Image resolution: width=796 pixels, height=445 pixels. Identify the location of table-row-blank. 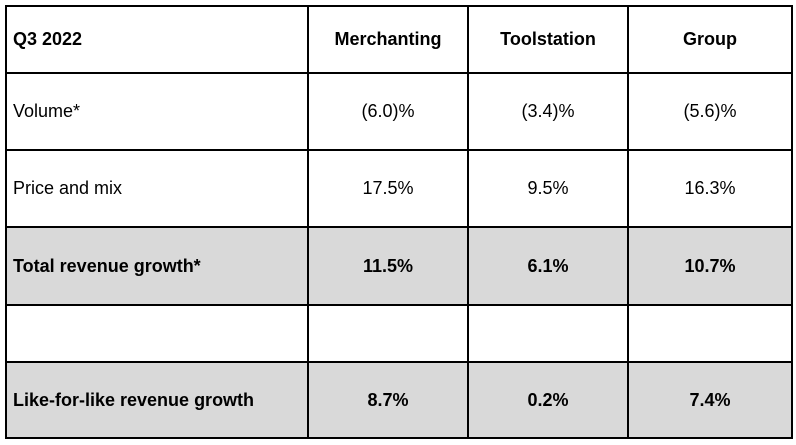
(399, 333).